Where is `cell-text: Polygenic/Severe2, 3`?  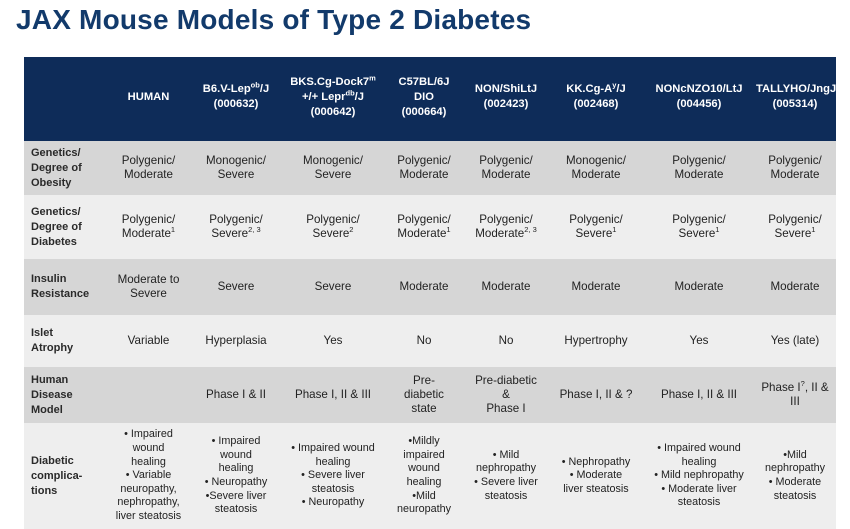 cell-text: Polygenic/Severe2, 3 is located at coordinates (236, 227).